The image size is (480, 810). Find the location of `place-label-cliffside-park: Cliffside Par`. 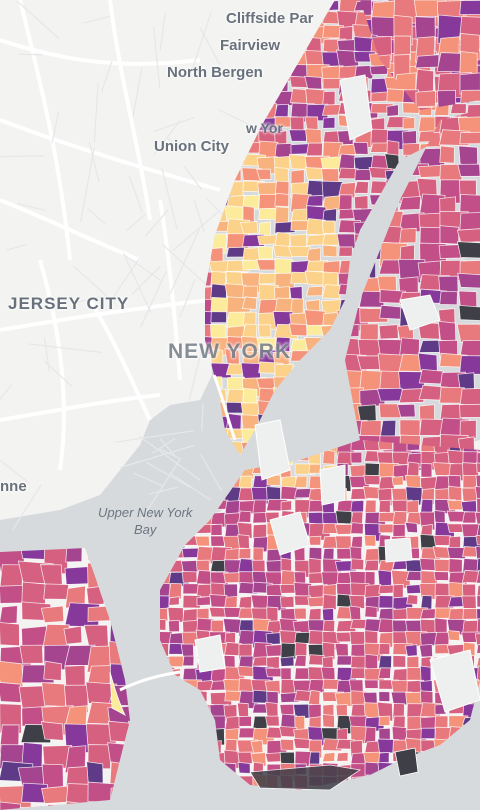

place-label-cliffside-park: Cliffside Par is located at coordinates (270, 18).